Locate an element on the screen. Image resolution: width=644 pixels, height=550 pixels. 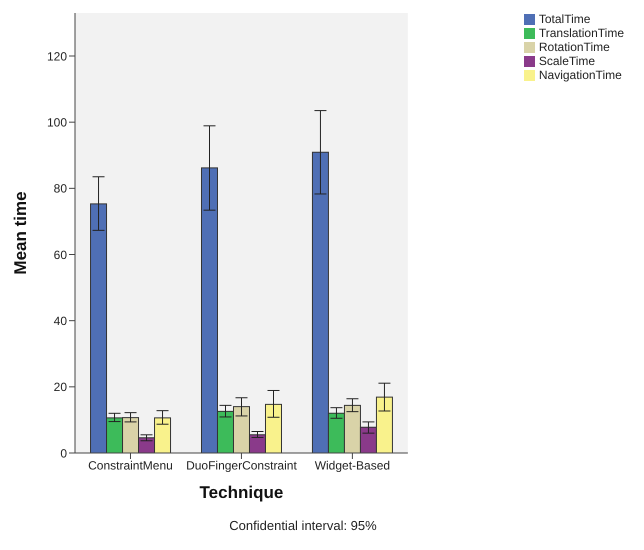
y-tick-label: 120 is located at coordinates (57, 56).